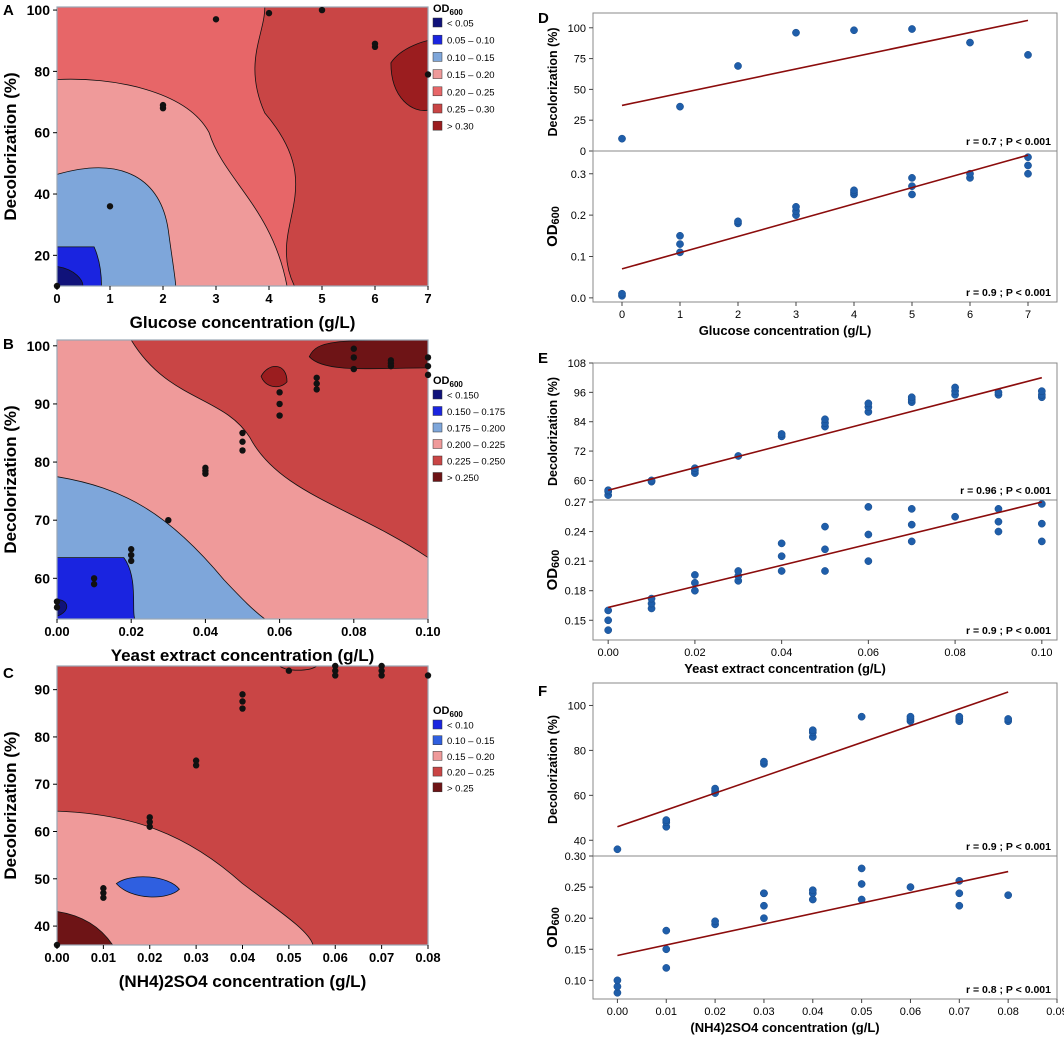 This screenshot has height=1054, width=1064. What do you see at coordinates (575, 562) in the screenshot?
I see `y-tick-label: 0.21` at bounding box center [575, 562].